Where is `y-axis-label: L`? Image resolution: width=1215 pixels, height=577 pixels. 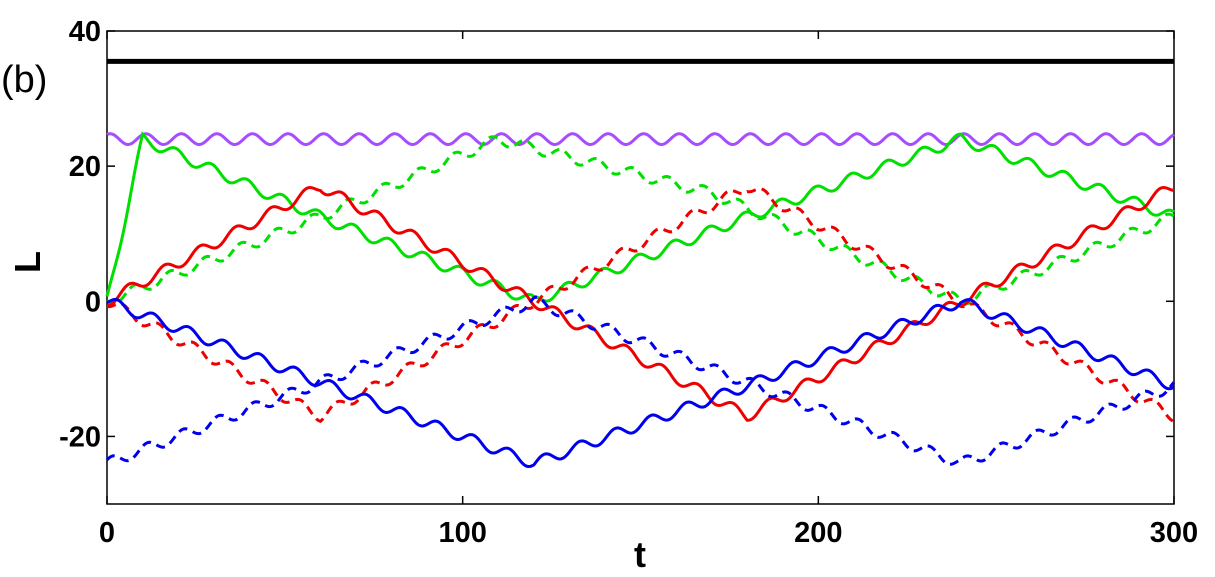
y-axis-label: L is located at coordinates (27, 262).